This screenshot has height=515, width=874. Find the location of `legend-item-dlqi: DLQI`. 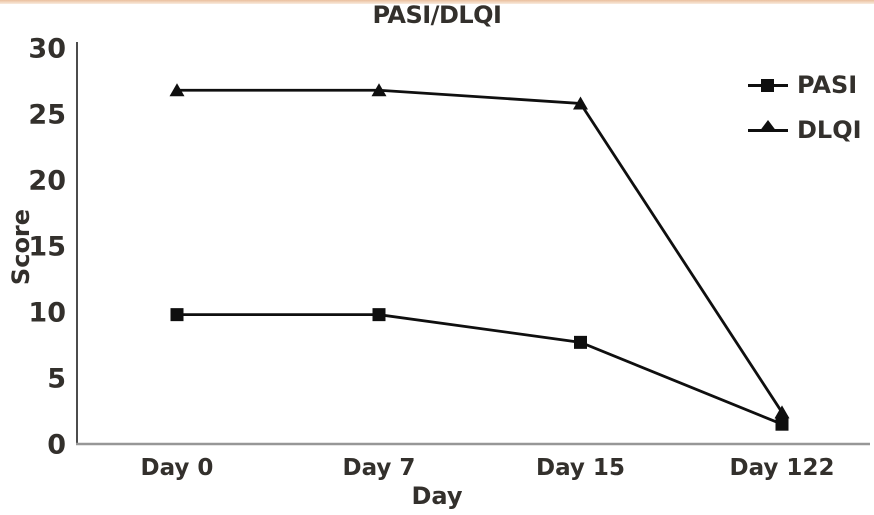

legend-item-dlqi: DLQI is located at coordinates (805, 130).